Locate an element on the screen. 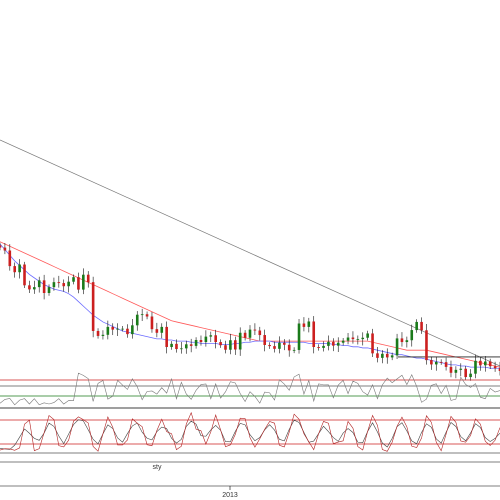 The width and height of the screenshot is (500, 500). osc2-slow-line is located at coordinates (250, 434).